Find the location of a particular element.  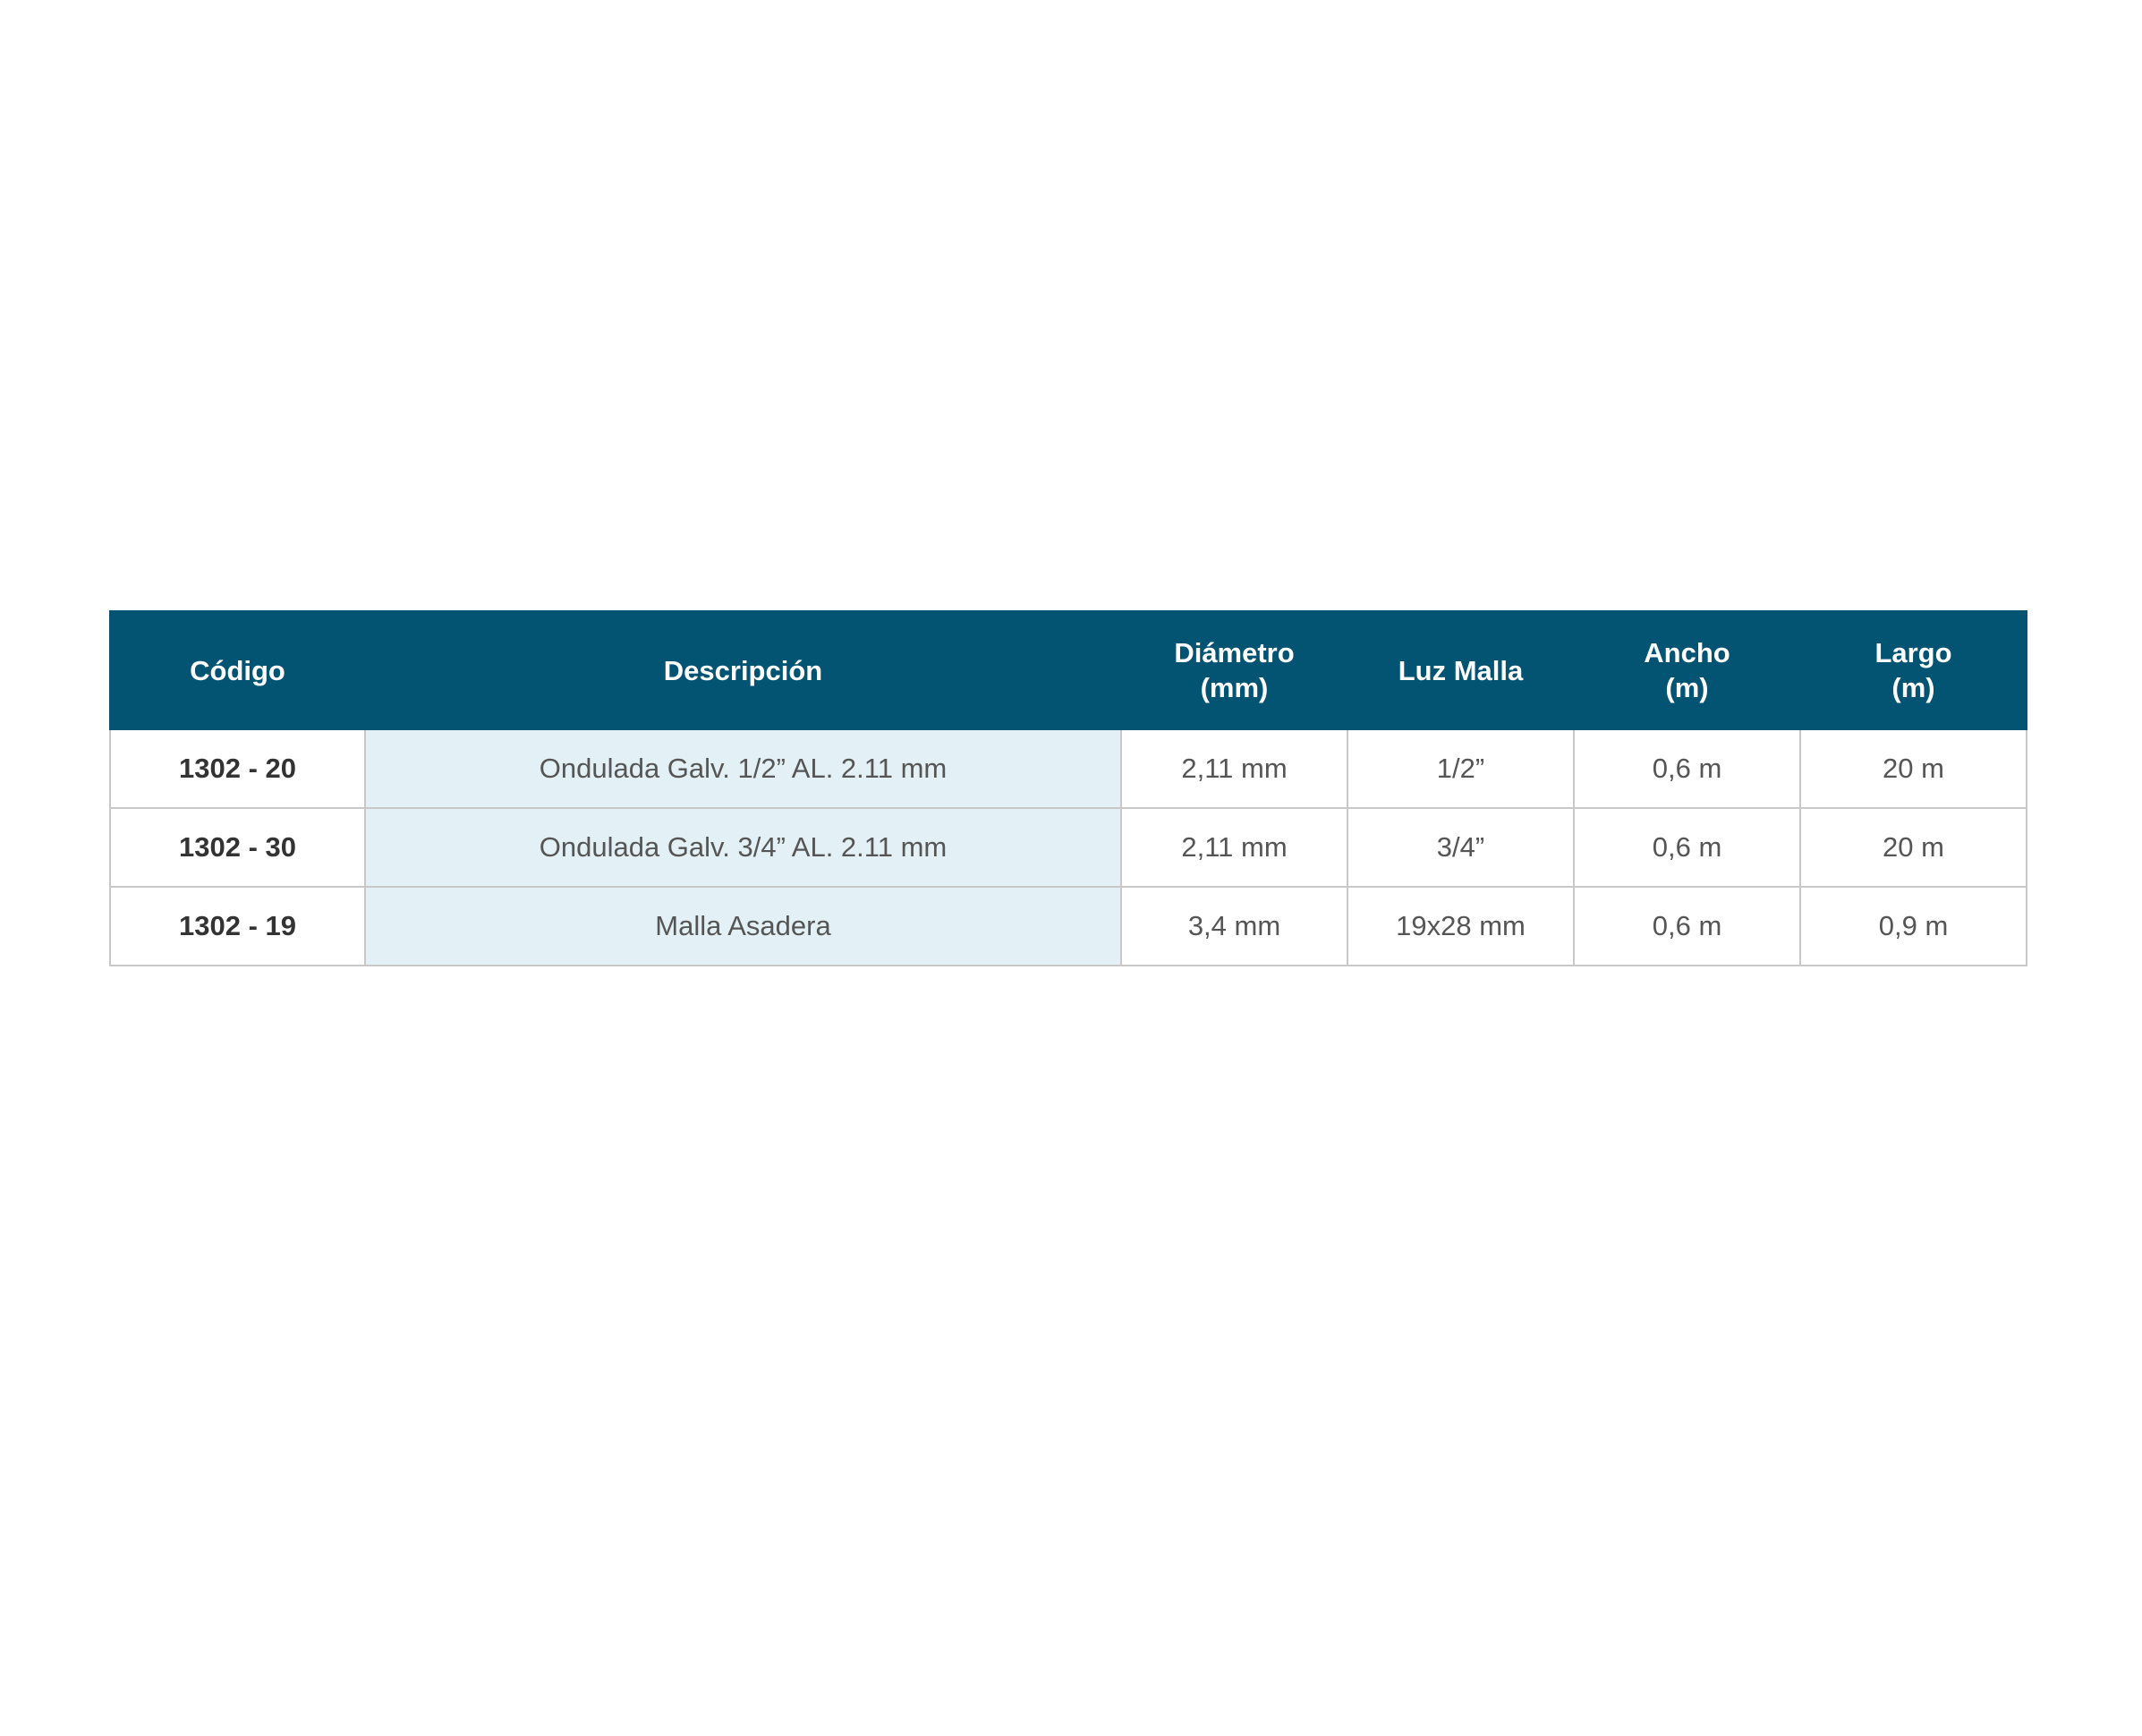

header-diametro-unit: (mm) is located at coordinates (1234, 687).